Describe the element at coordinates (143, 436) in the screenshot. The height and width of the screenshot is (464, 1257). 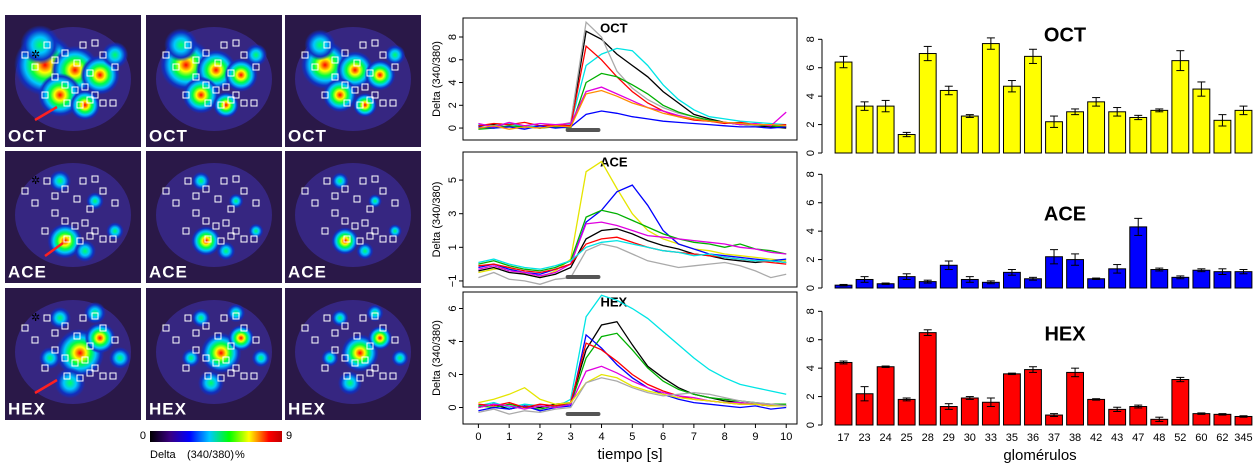
I see `colorbar-min: 0` at that location.